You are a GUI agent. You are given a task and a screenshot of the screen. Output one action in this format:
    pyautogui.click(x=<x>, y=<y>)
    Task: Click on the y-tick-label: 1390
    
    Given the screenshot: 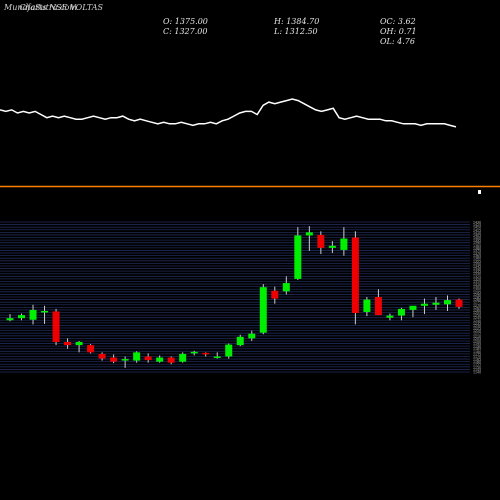 What is the action you would take?
    pyautogui.click(x=477, y=243)
    